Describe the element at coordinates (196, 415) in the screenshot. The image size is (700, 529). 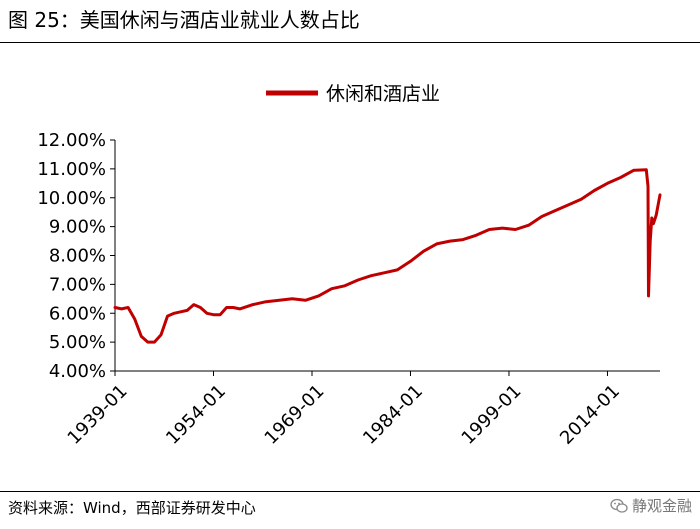
I see `x-tick-label: 1954-01` at that location.